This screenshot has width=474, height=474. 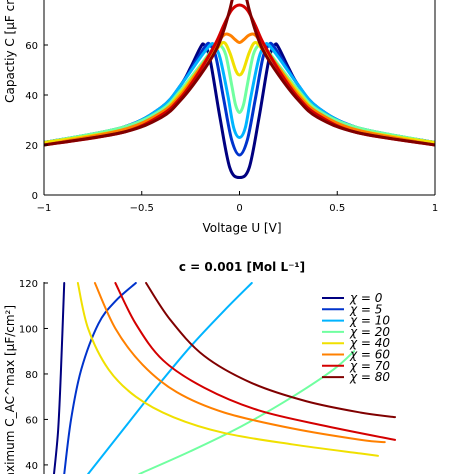 What do you see at coordinates (31, 96) in the screenshot?
I see `top-y-tick-label: 40` at bounding box center [31, 96].